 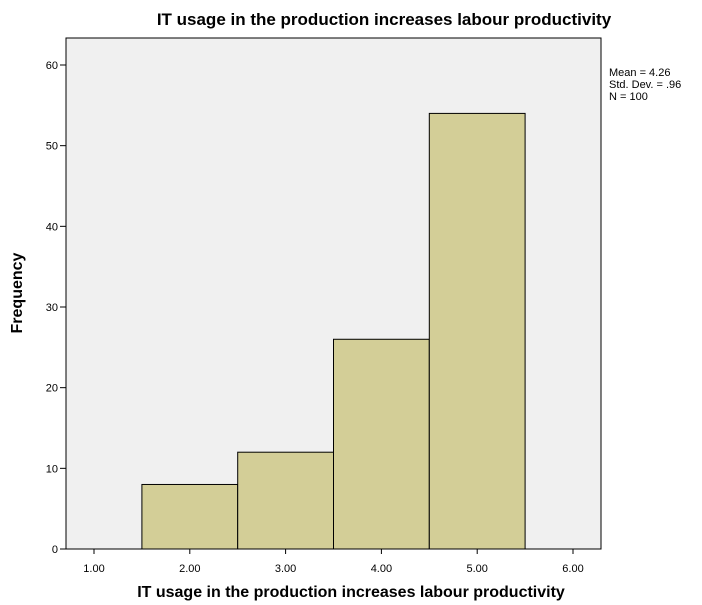 I want to click on x-tick-label: 2.00, so click(x=189, y=569).